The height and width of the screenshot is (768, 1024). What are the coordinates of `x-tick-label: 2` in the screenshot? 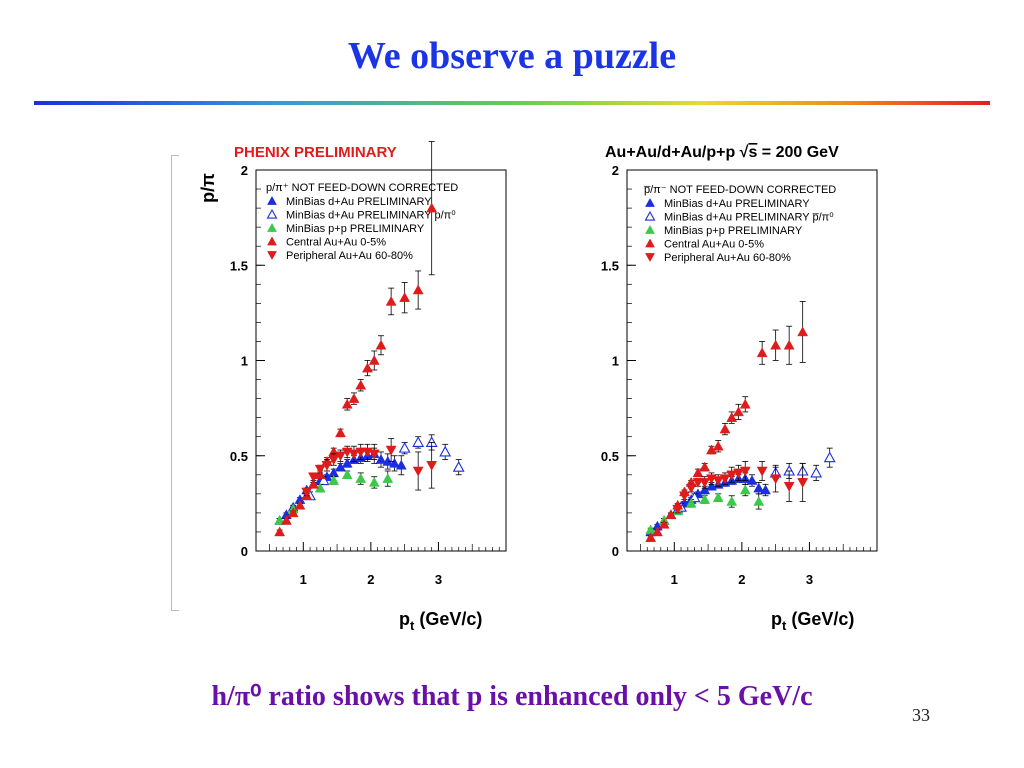 It's located at (741, 579).